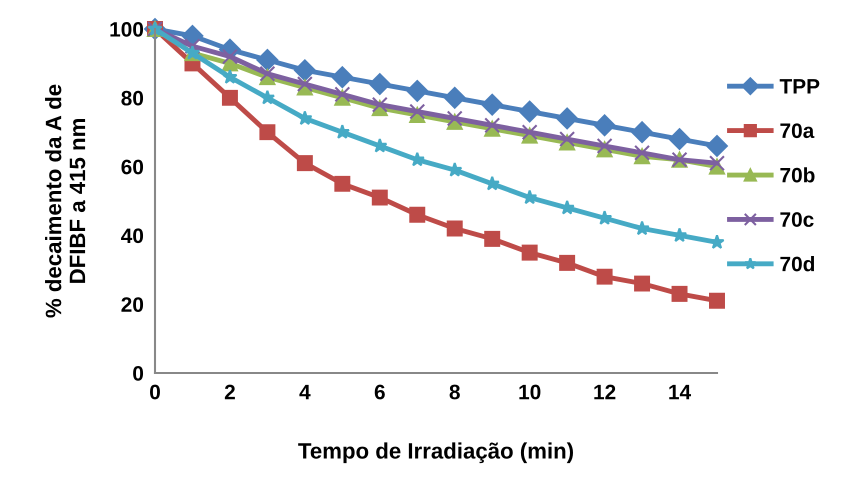 This screenshot has width=852, height=479. Describe the element at coordinates (229, 392) in the screenshot. I see `x-tick-label: 2` at that location.